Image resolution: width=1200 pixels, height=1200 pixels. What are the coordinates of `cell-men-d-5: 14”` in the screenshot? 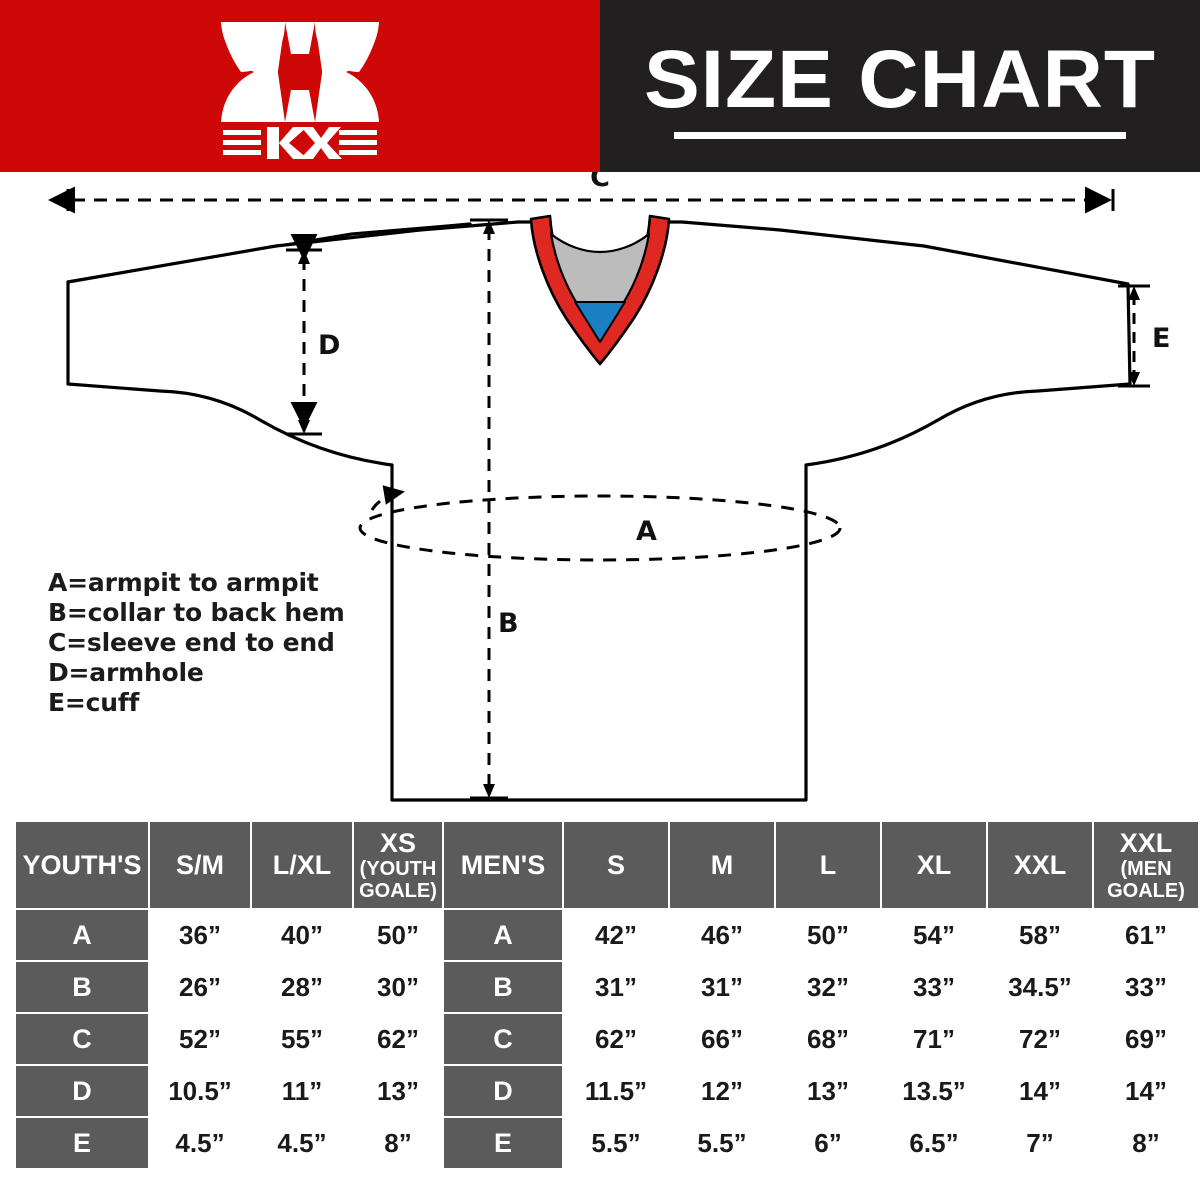 It's located at (1146, 1091).